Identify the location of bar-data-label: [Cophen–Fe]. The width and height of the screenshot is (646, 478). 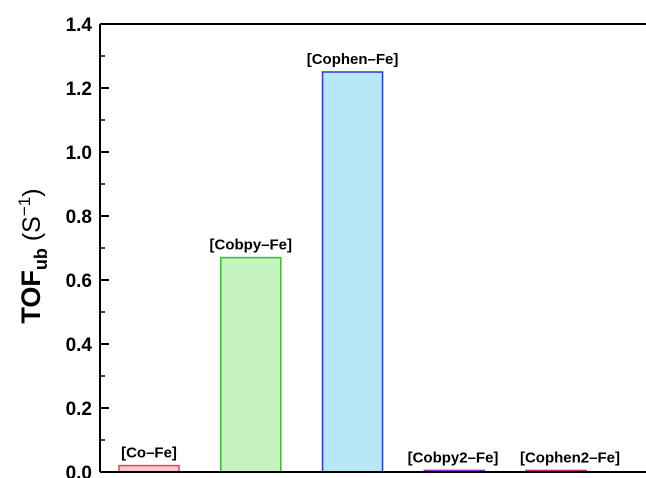
(353, 59).